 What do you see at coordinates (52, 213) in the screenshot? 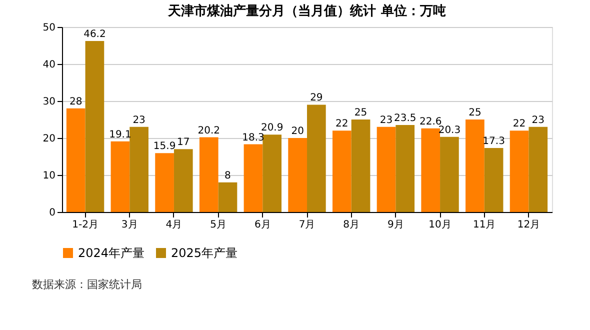
I see `y-tick-label: 0` at bounding box center [52, 213].